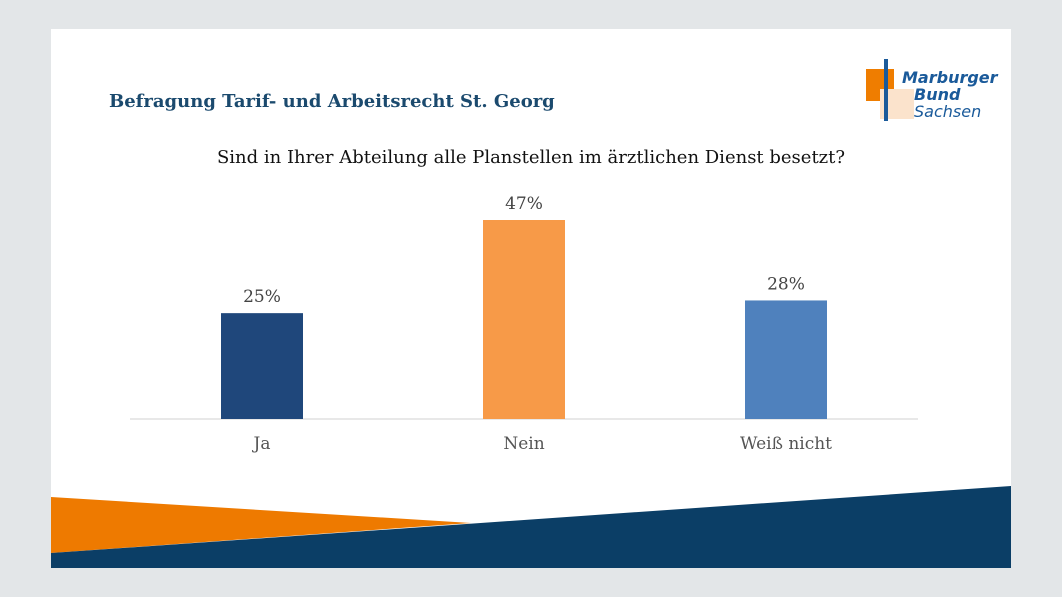 This screenshot has height=597, width=1062. What do you see at coordinates (523, 444) in the screenshot?
I see `category-label-1: Nein` at bounding box center [523, 444].